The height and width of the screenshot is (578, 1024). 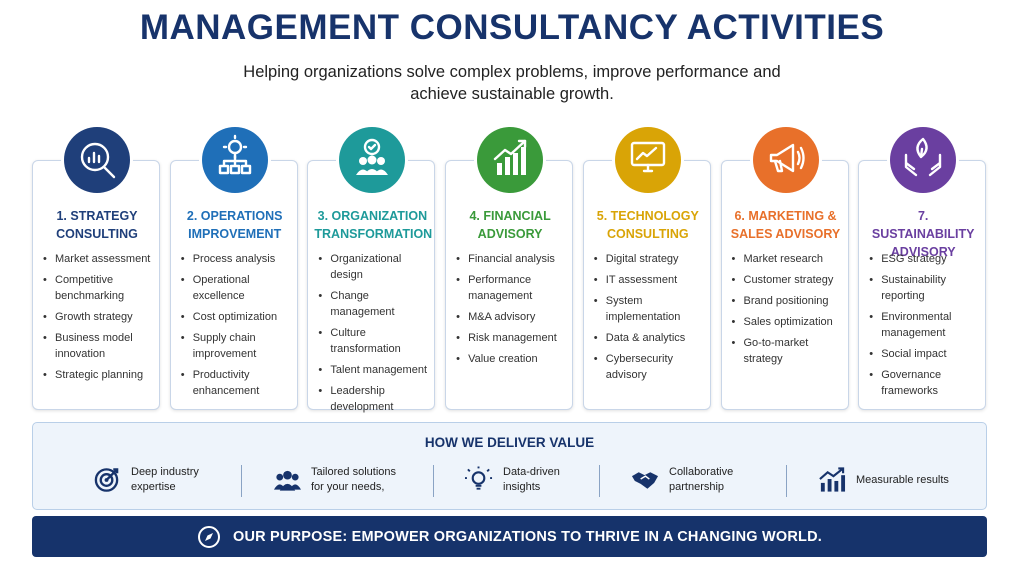 I want to click on value-text: Data-driven insights, so click(x=531, y=479).